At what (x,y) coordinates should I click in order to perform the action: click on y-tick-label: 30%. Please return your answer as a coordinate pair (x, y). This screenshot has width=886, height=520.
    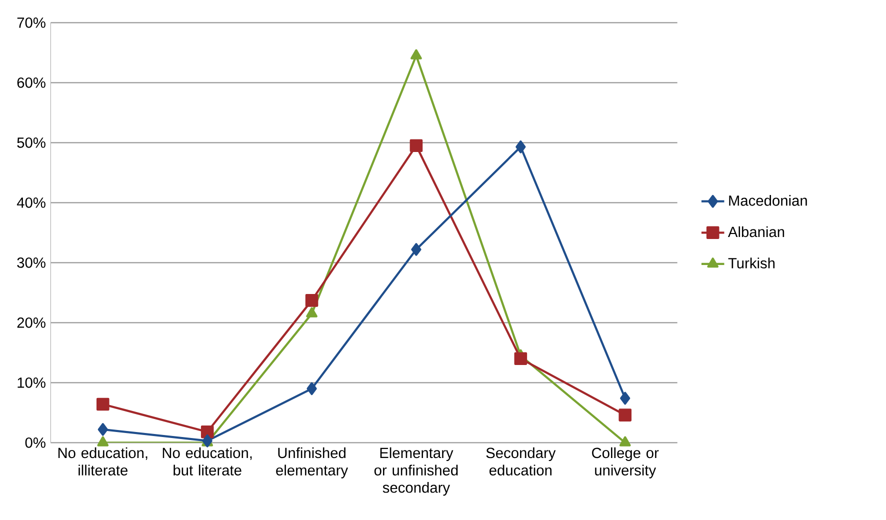
    Looking at the image, I should click on (31, 262).